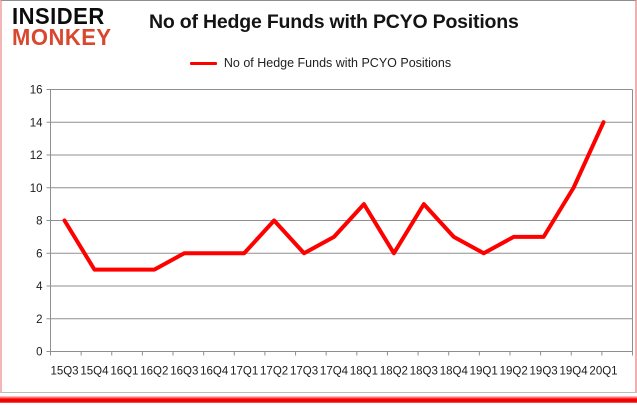  What do you see at coordinates (36, 156) in the screenshot?
I see `y-axis-label: 12` at bounding box center [36, 156].